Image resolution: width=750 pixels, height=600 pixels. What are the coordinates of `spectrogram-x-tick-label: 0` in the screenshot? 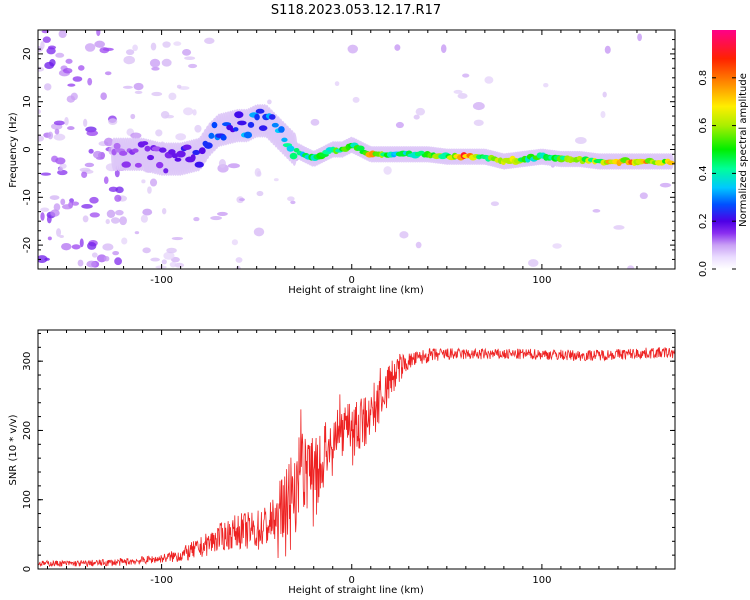 It's located at (352, 280).